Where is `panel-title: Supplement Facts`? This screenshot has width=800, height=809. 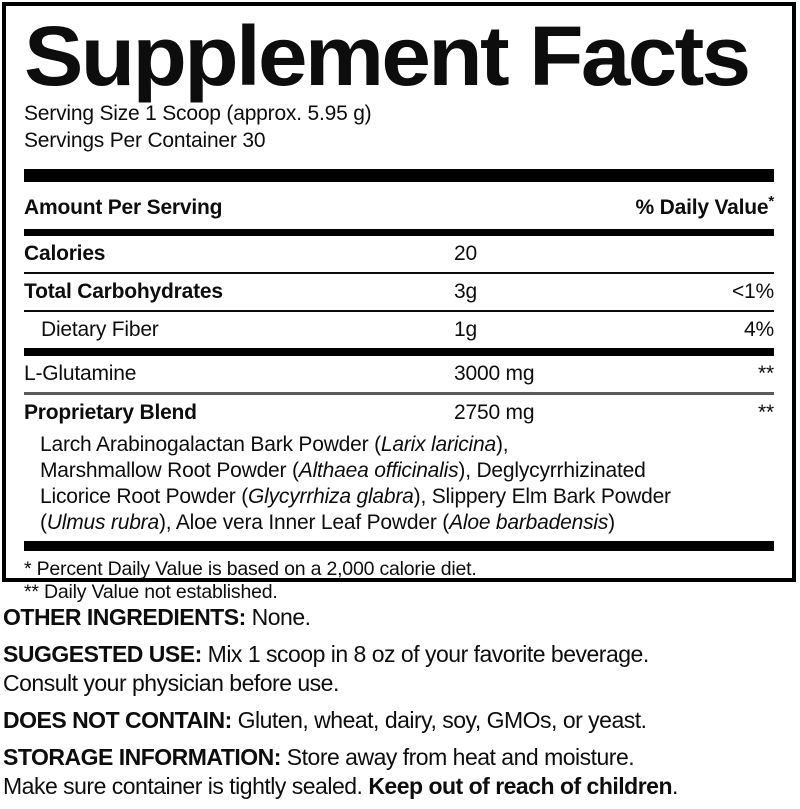
panel-title: Supplement Facts is located at coordinates (387, 56).